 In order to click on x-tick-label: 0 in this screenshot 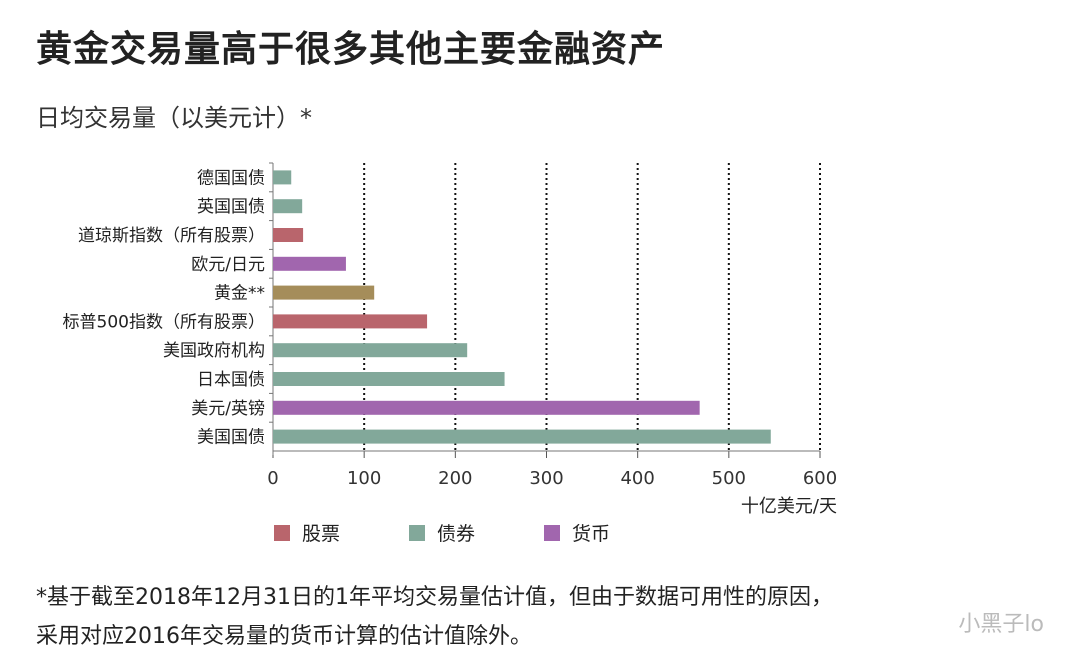, I will do `click(272, 478)`.